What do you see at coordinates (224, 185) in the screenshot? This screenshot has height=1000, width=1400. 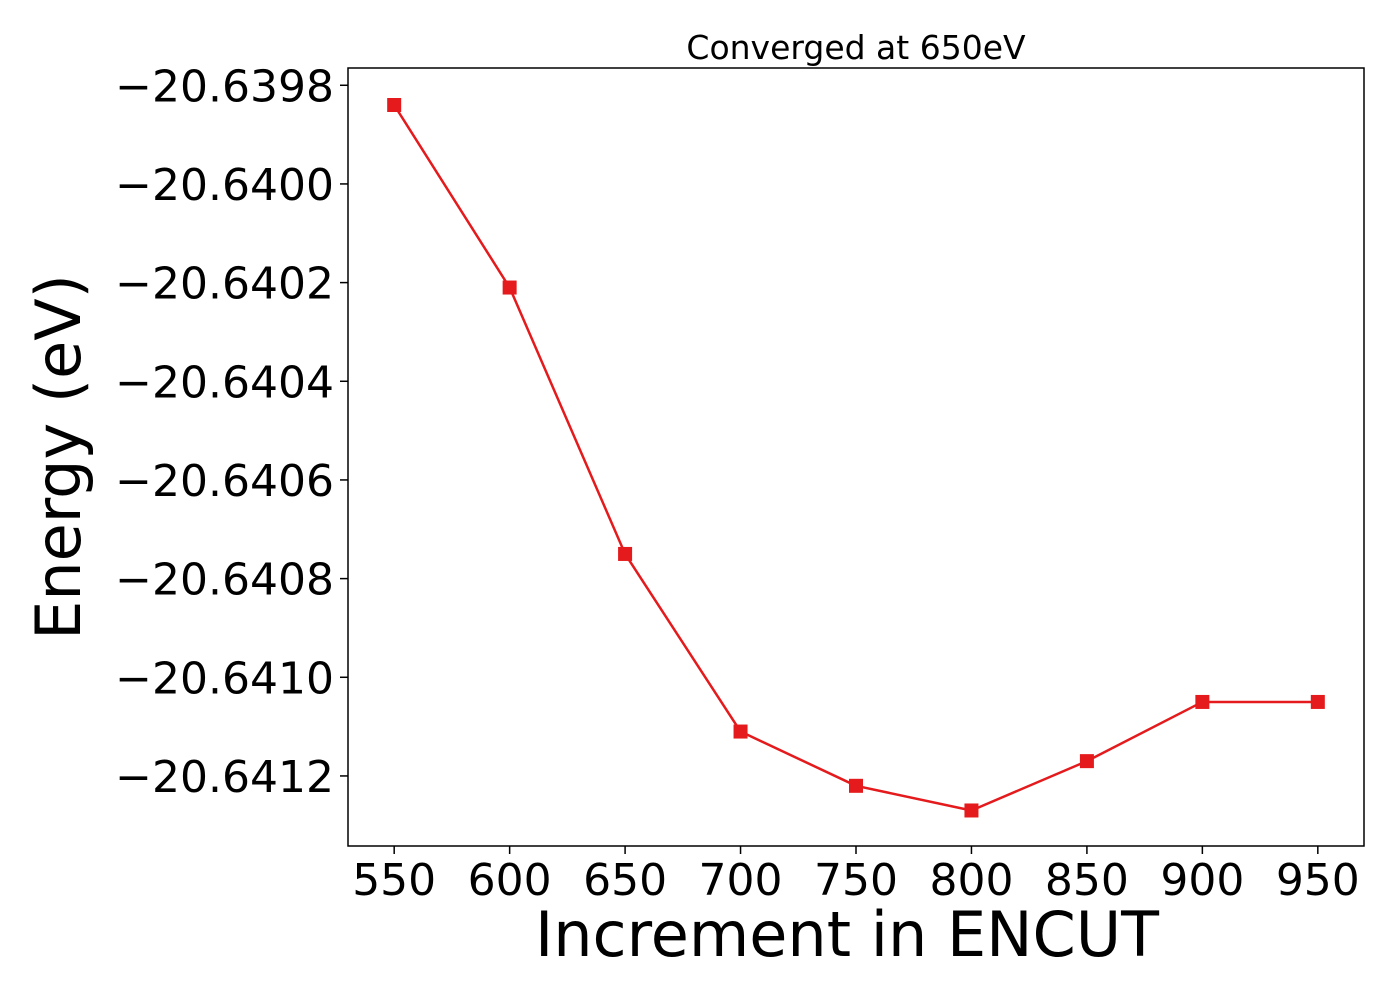 I see `y-tick-label: −20.6400` at bounding box center [224, 185].